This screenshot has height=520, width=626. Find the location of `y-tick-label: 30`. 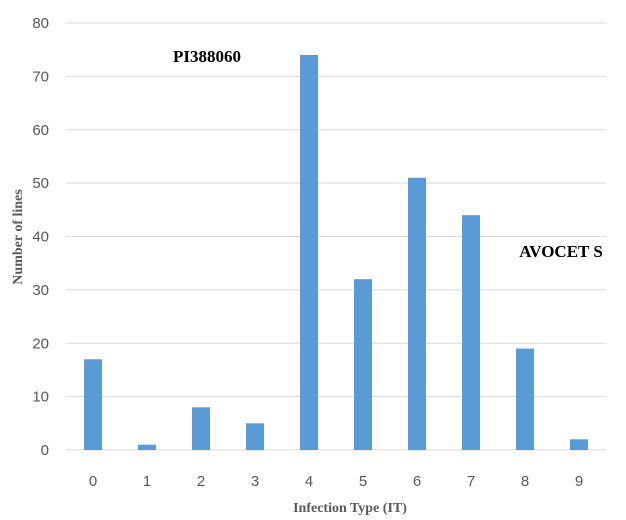

y-tick-label: 30 is located at coordinates (40, 290).